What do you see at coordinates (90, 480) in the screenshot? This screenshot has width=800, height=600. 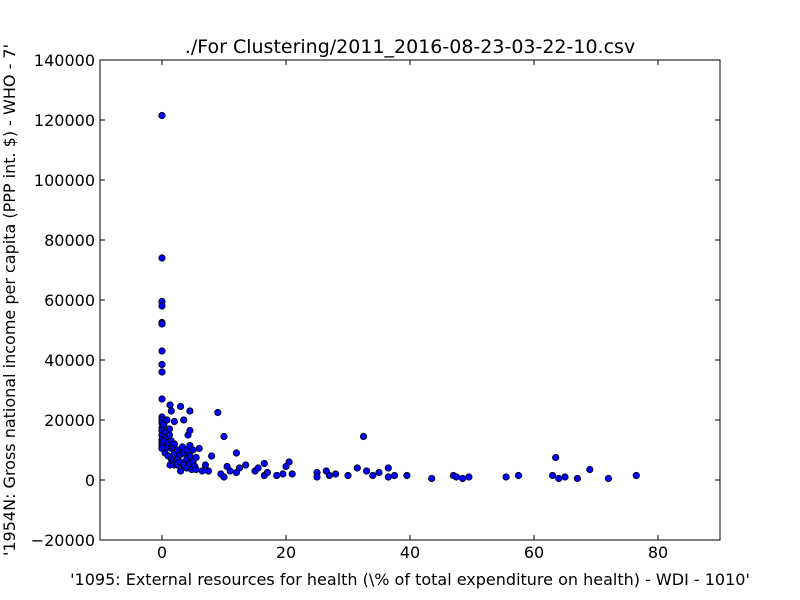 I see `y-tick-label: 0` at bounding box center [90, 480].